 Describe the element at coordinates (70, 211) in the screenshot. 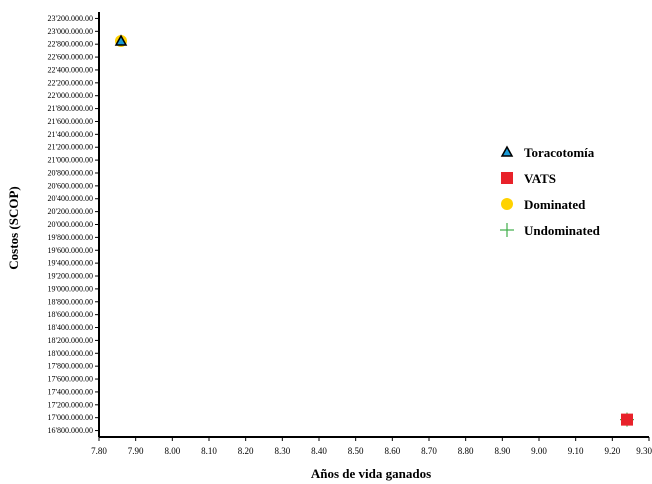

I see `y-tick-label: 20'200.000.00` at that location.